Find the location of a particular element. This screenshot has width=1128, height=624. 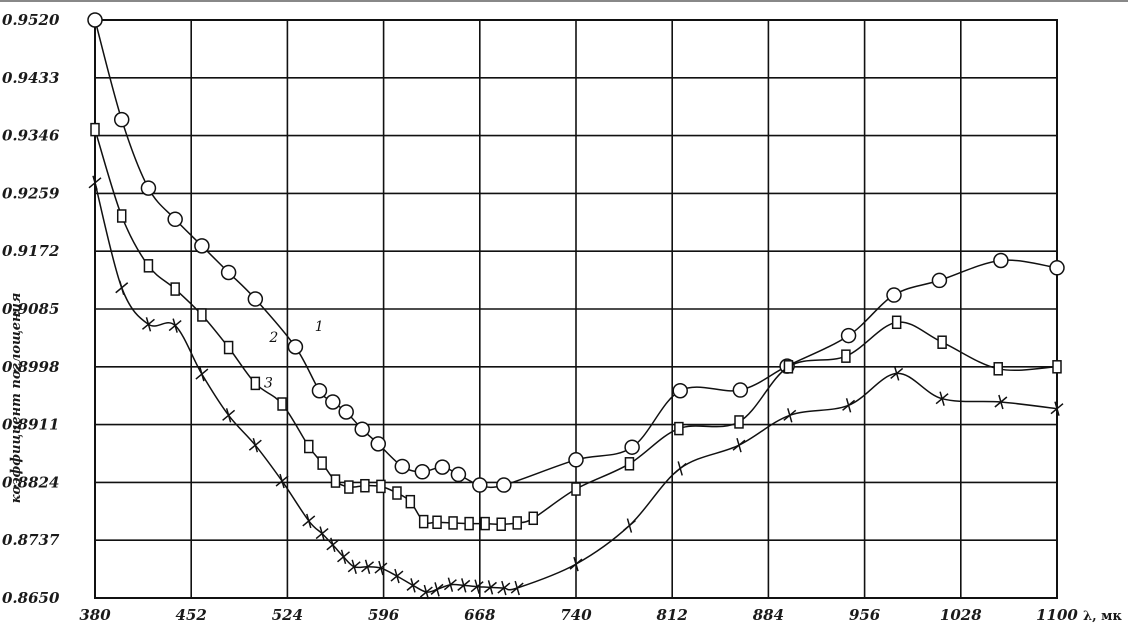

curve-label-3: 3 is located at coordinates (268, 383).